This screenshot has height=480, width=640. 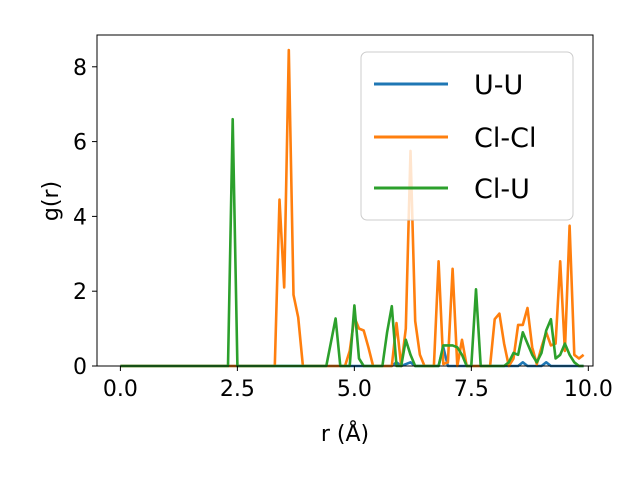 What do you see at coordinates (80, 292) in the screenshot?
I see `y-tick-label: 2` at bounding box center [80, 292].